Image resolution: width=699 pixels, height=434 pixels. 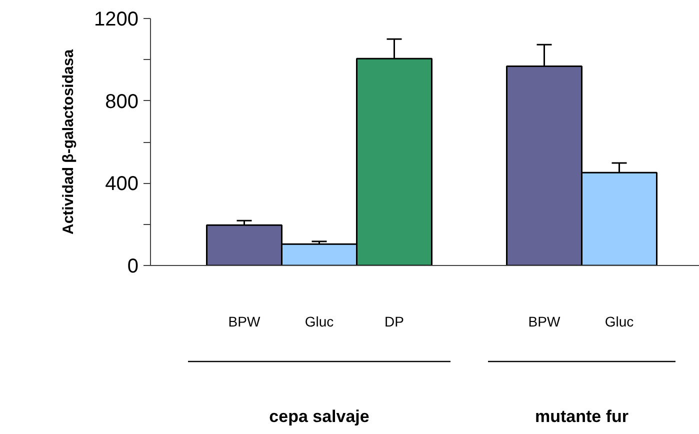 I want to click on y-tick-label: 1200, so click(x=116, y=19).